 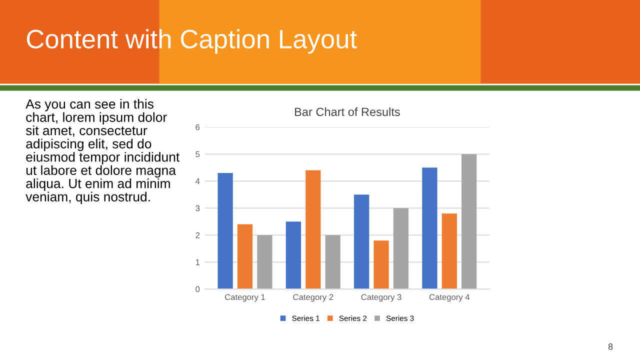 What do you see at coordinates (198, 208) in the screenshot?
I see `y-tick-label: 3` at bounding box center [198, 208].